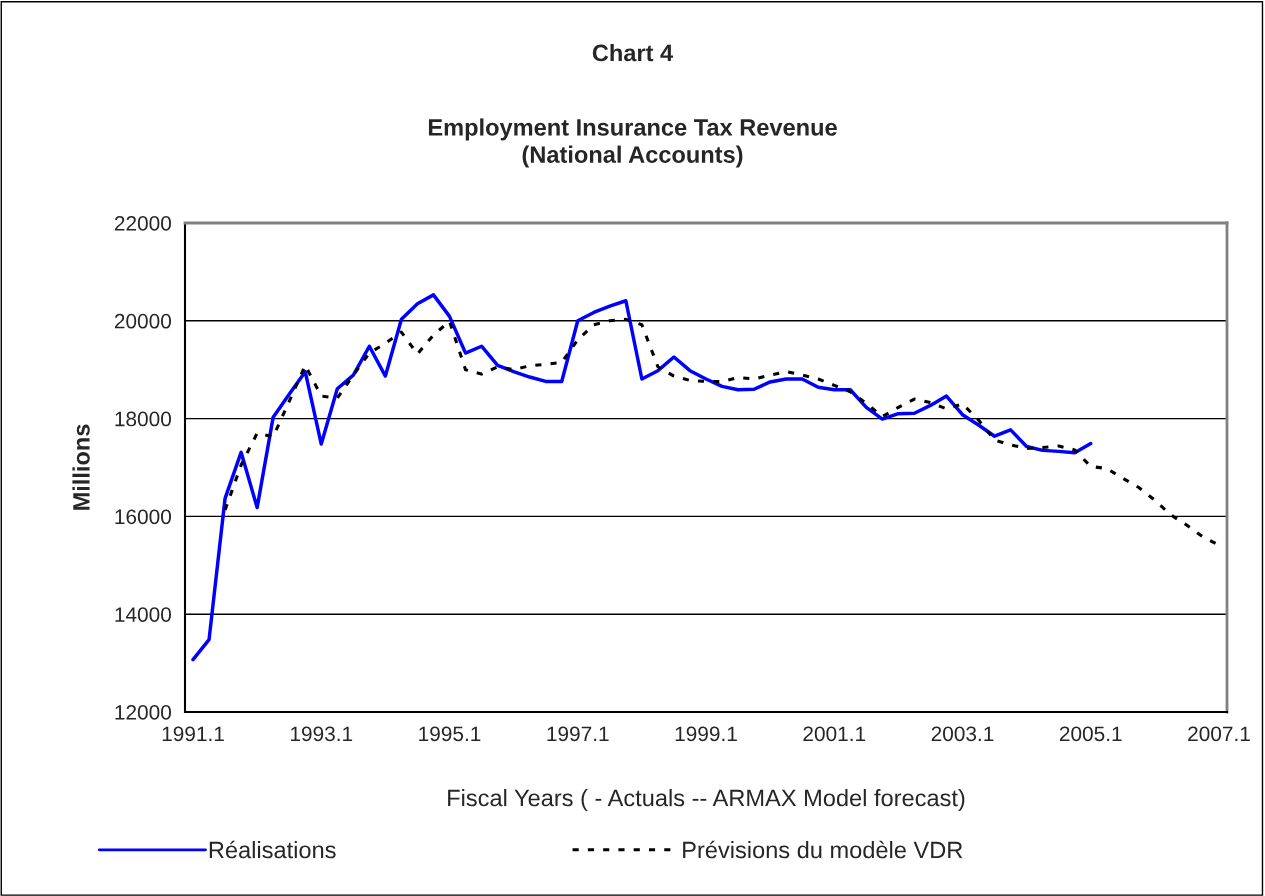 This screenshot has height=896, width=1265. What do you see at coordinates (450, 734) in the screenshot?
I see `x-tick-label: 1995.1` at bounding box center [450, 734].